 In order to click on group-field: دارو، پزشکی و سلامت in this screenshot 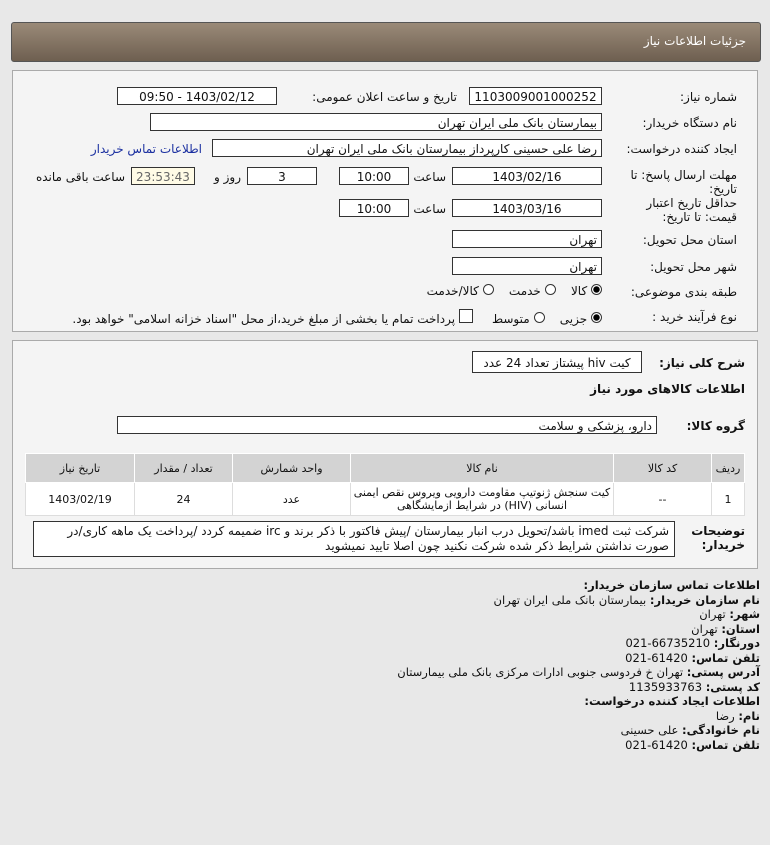, I will do `click(387, 425)`.